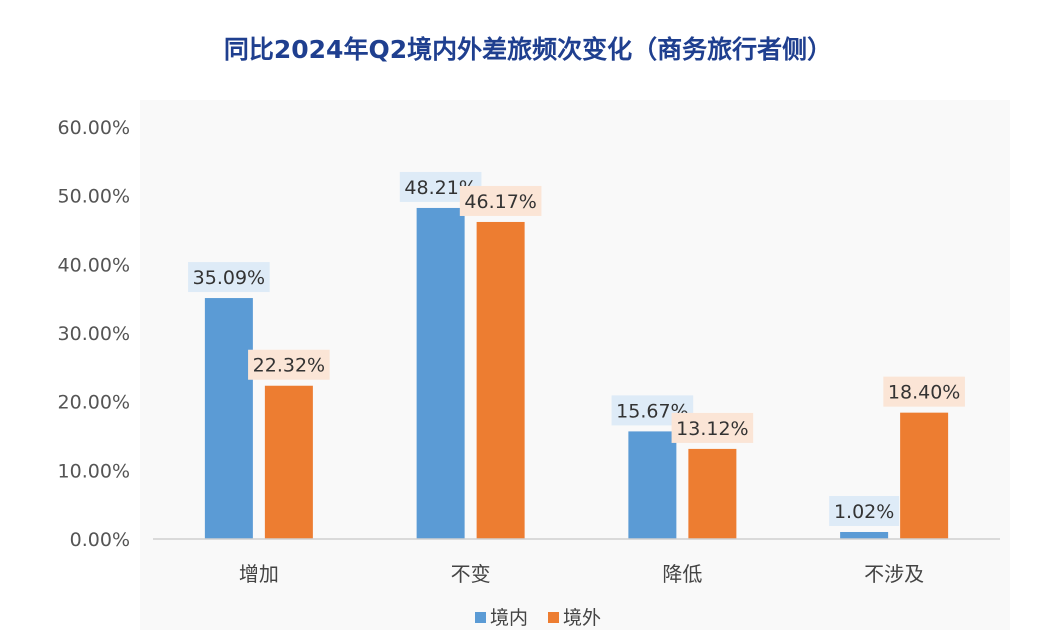  Describe the element at coordinates (94, 471) in the screenshot. I see `y-tick-label: 10.00%` at that location.